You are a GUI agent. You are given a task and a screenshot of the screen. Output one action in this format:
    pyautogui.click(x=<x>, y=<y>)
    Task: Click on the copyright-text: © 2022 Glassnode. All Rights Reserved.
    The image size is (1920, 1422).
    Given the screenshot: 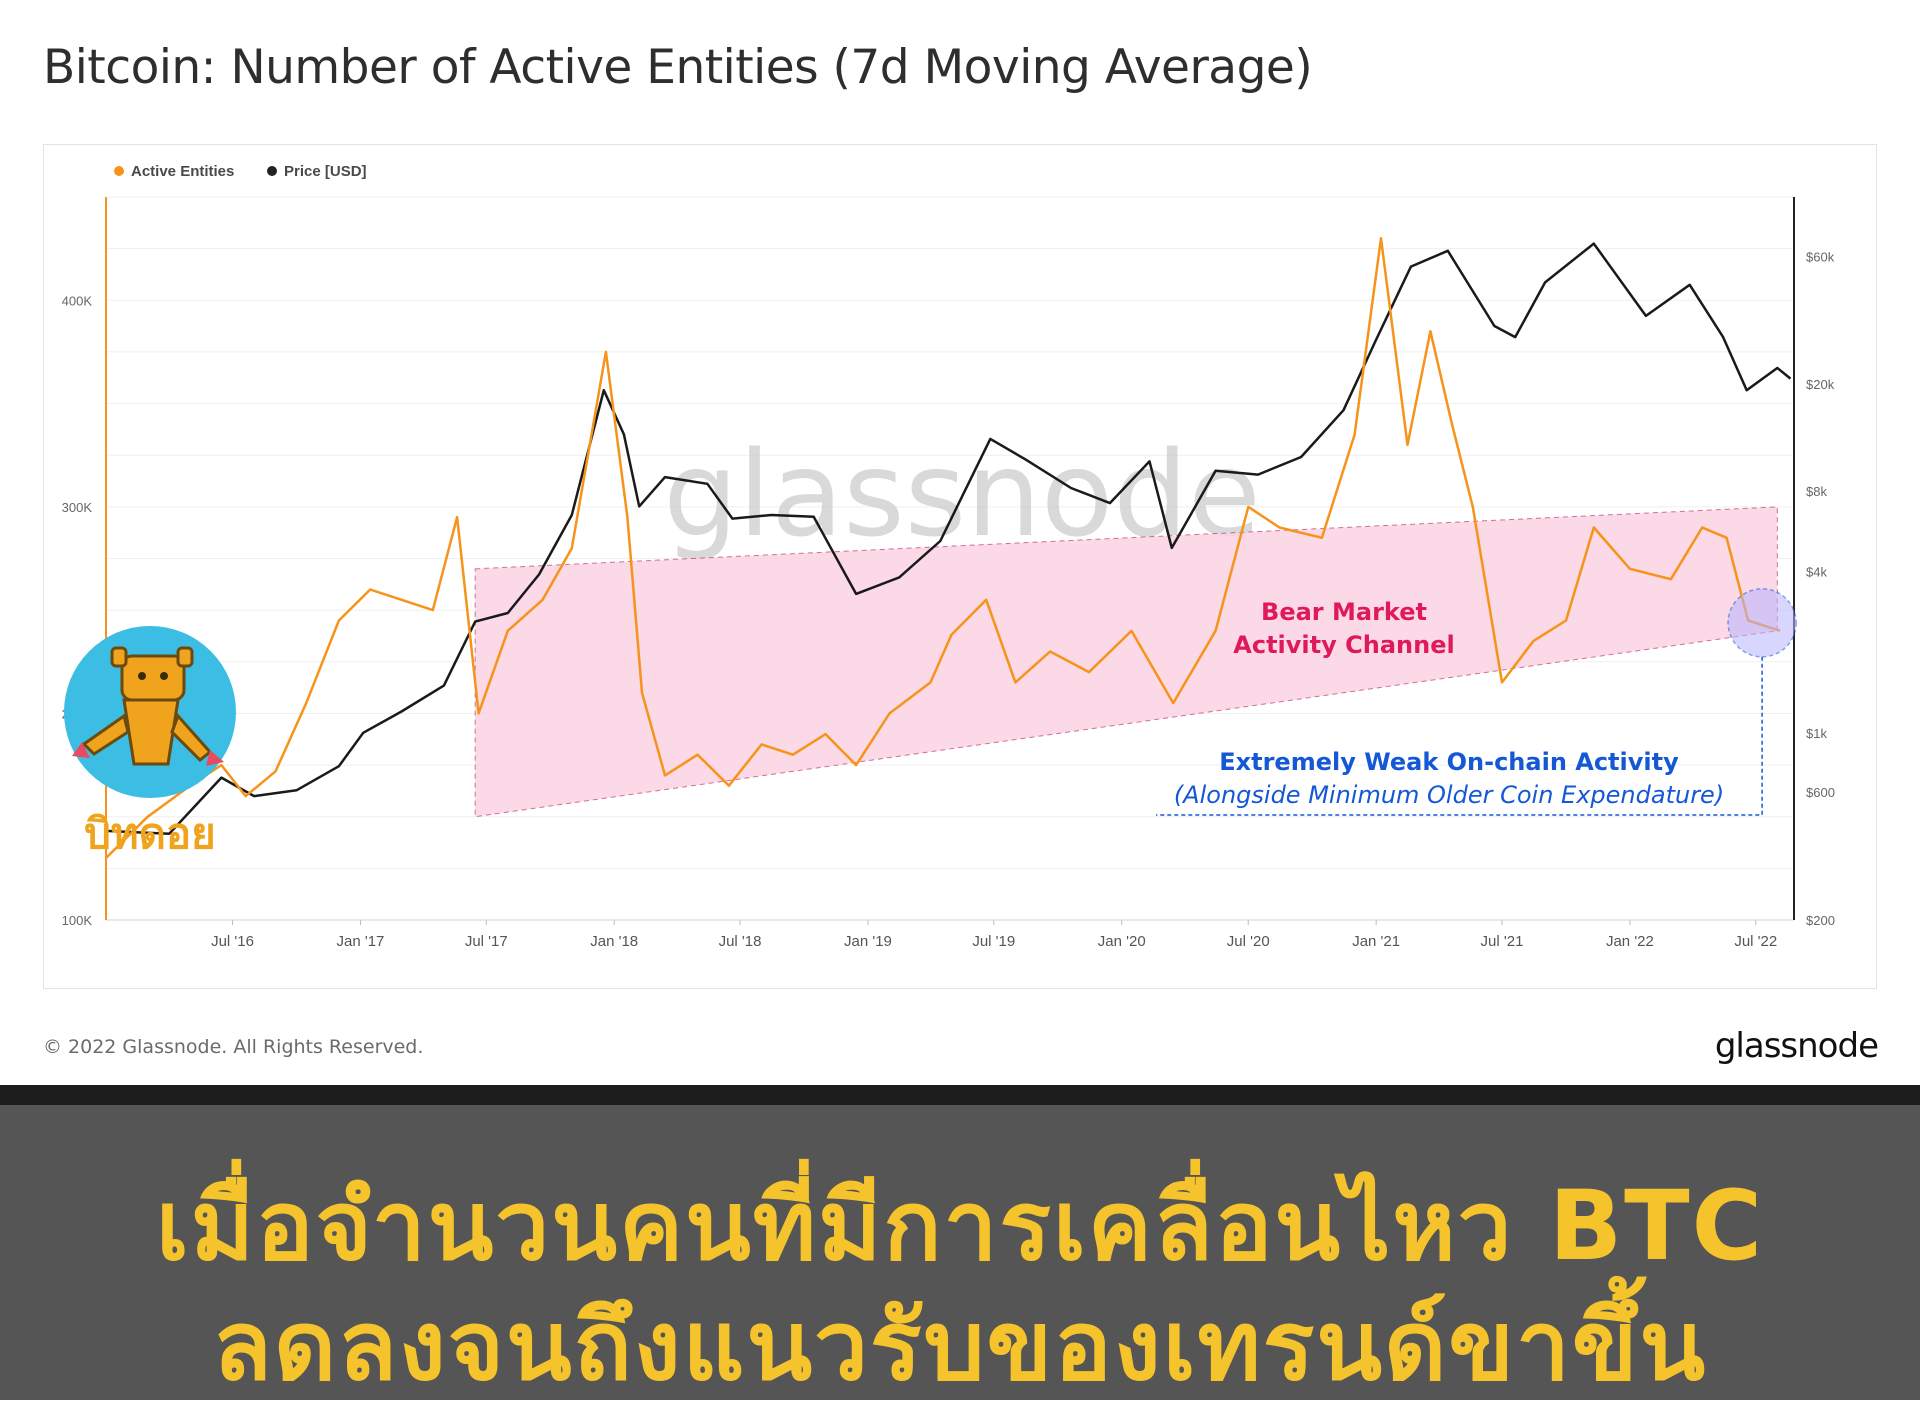 What is the action you would take?
    pyautogui.click(x=233, y=1047)
    